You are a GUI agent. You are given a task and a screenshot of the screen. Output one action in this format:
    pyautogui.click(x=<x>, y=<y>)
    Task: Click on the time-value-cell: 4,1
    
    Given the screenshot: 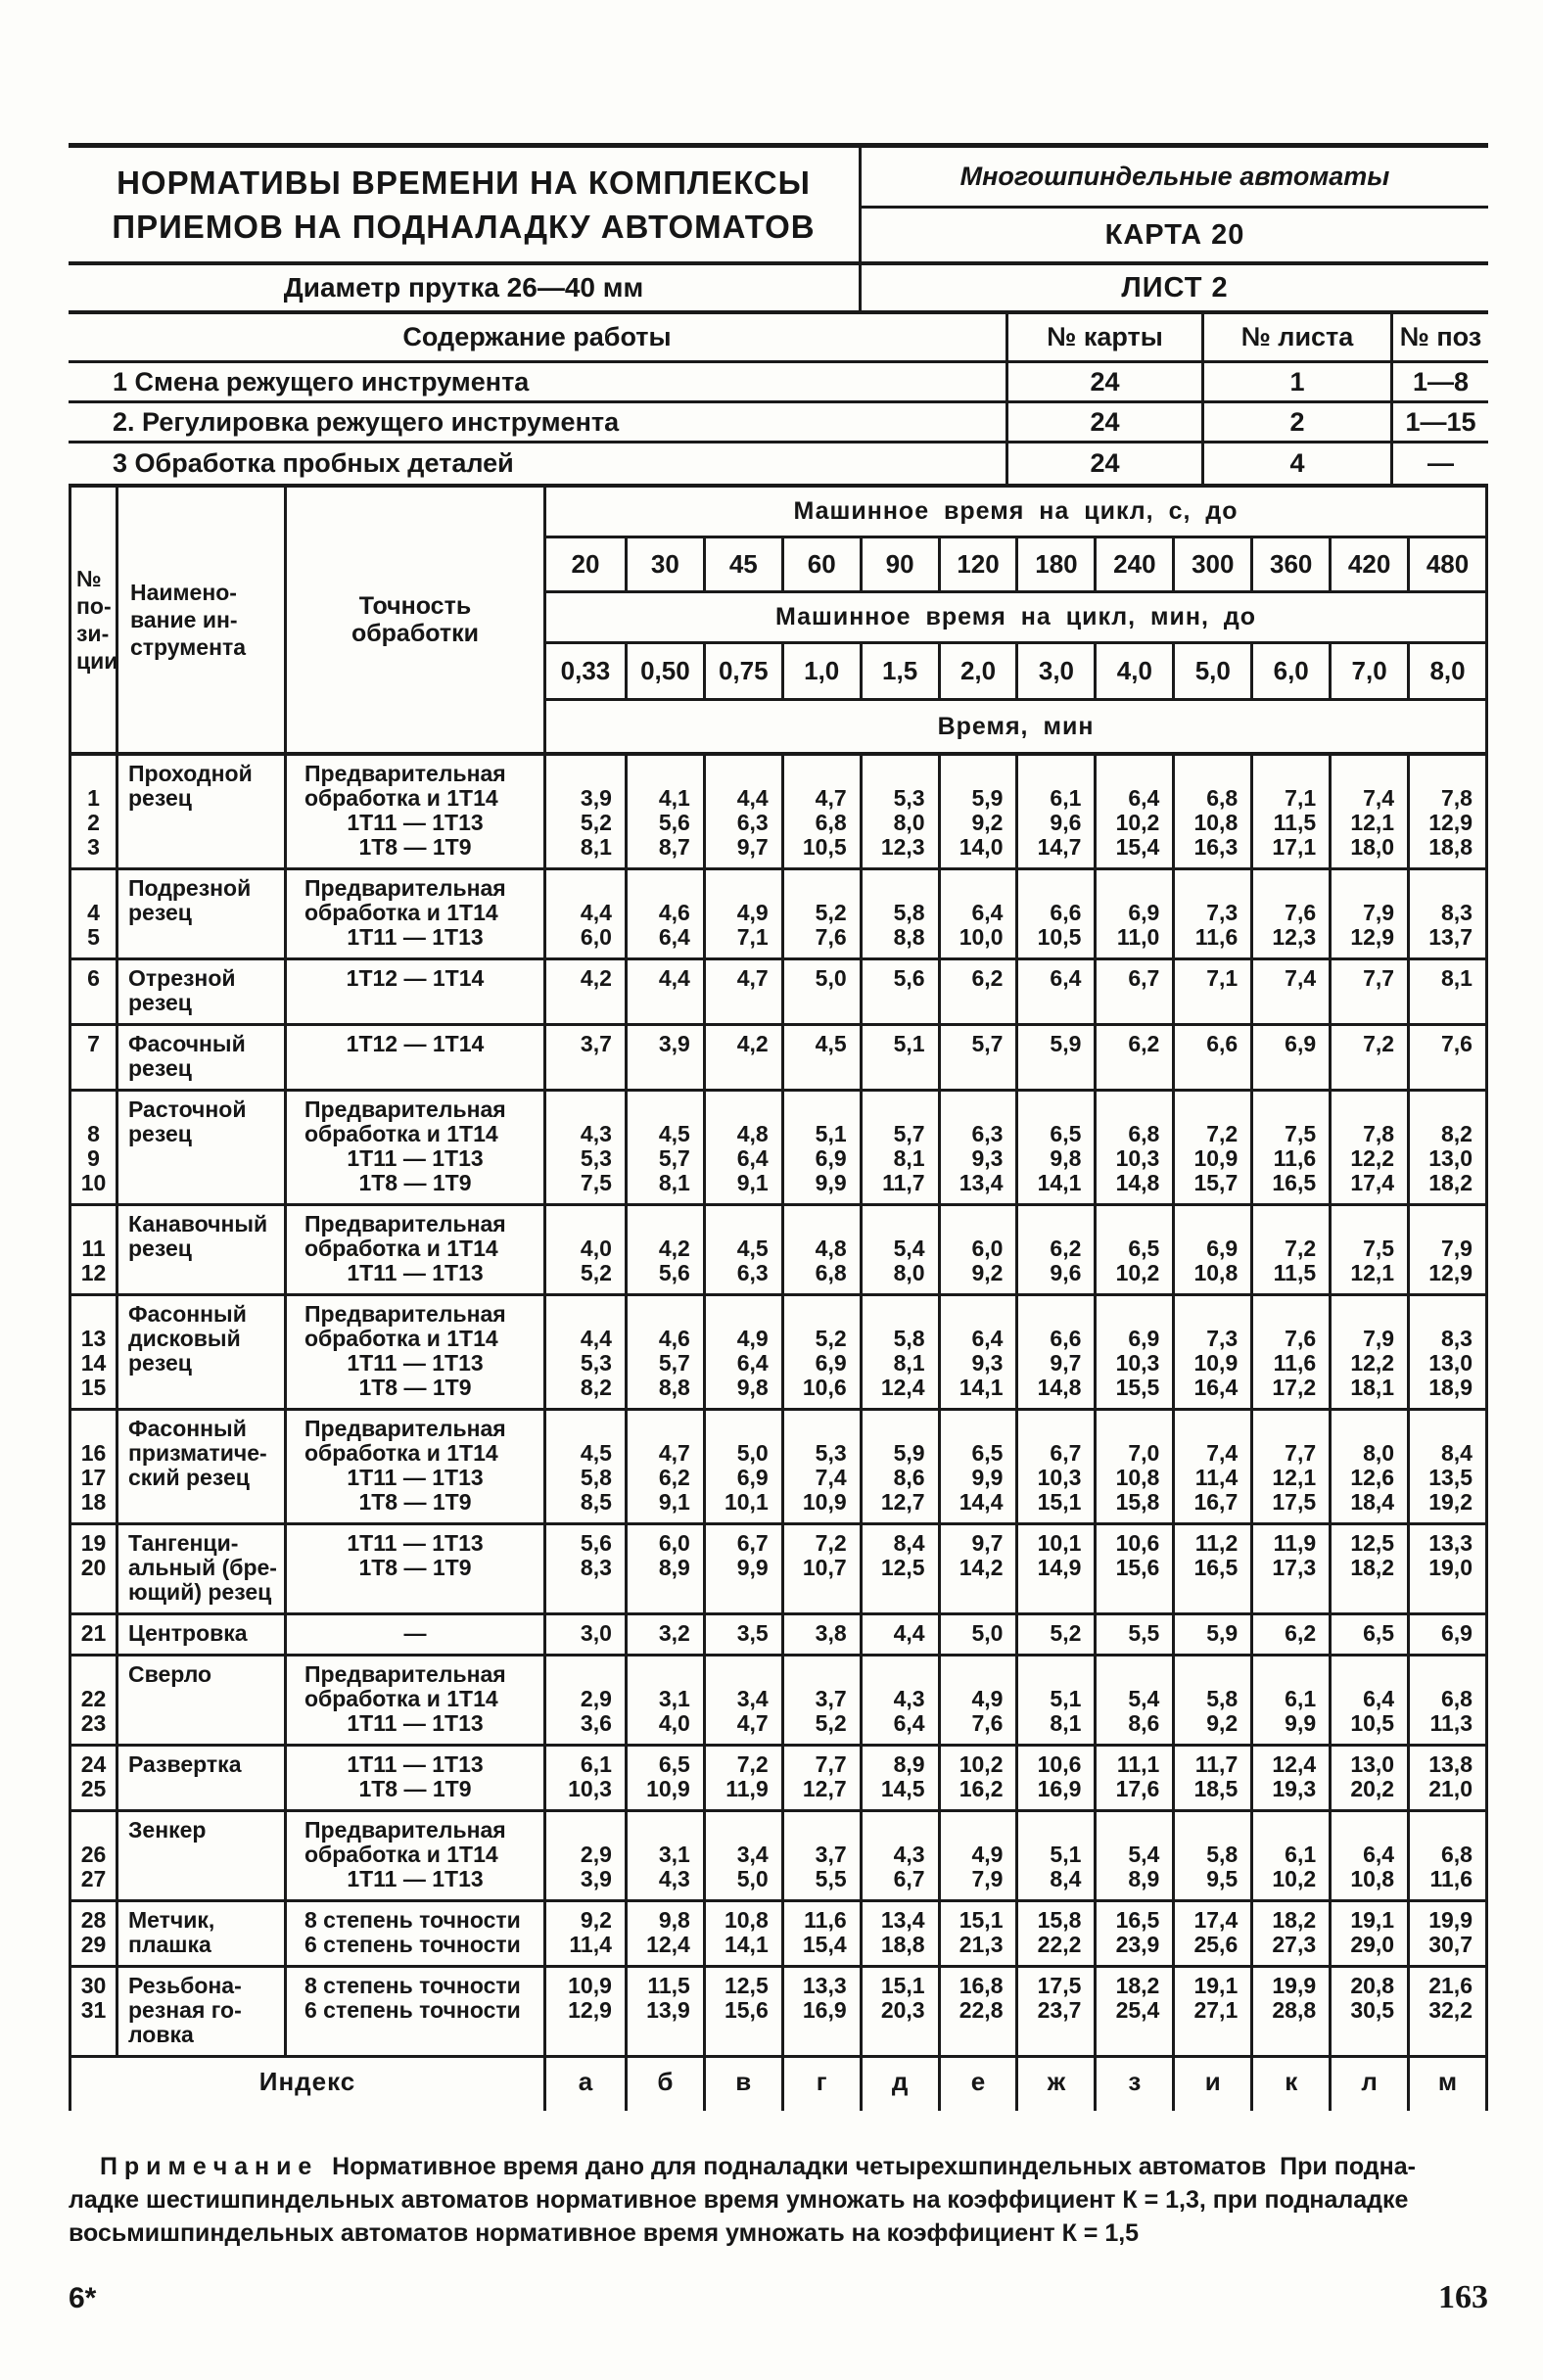 What is the action you would take?
    pyautogui.click(x=663, y=798)
    